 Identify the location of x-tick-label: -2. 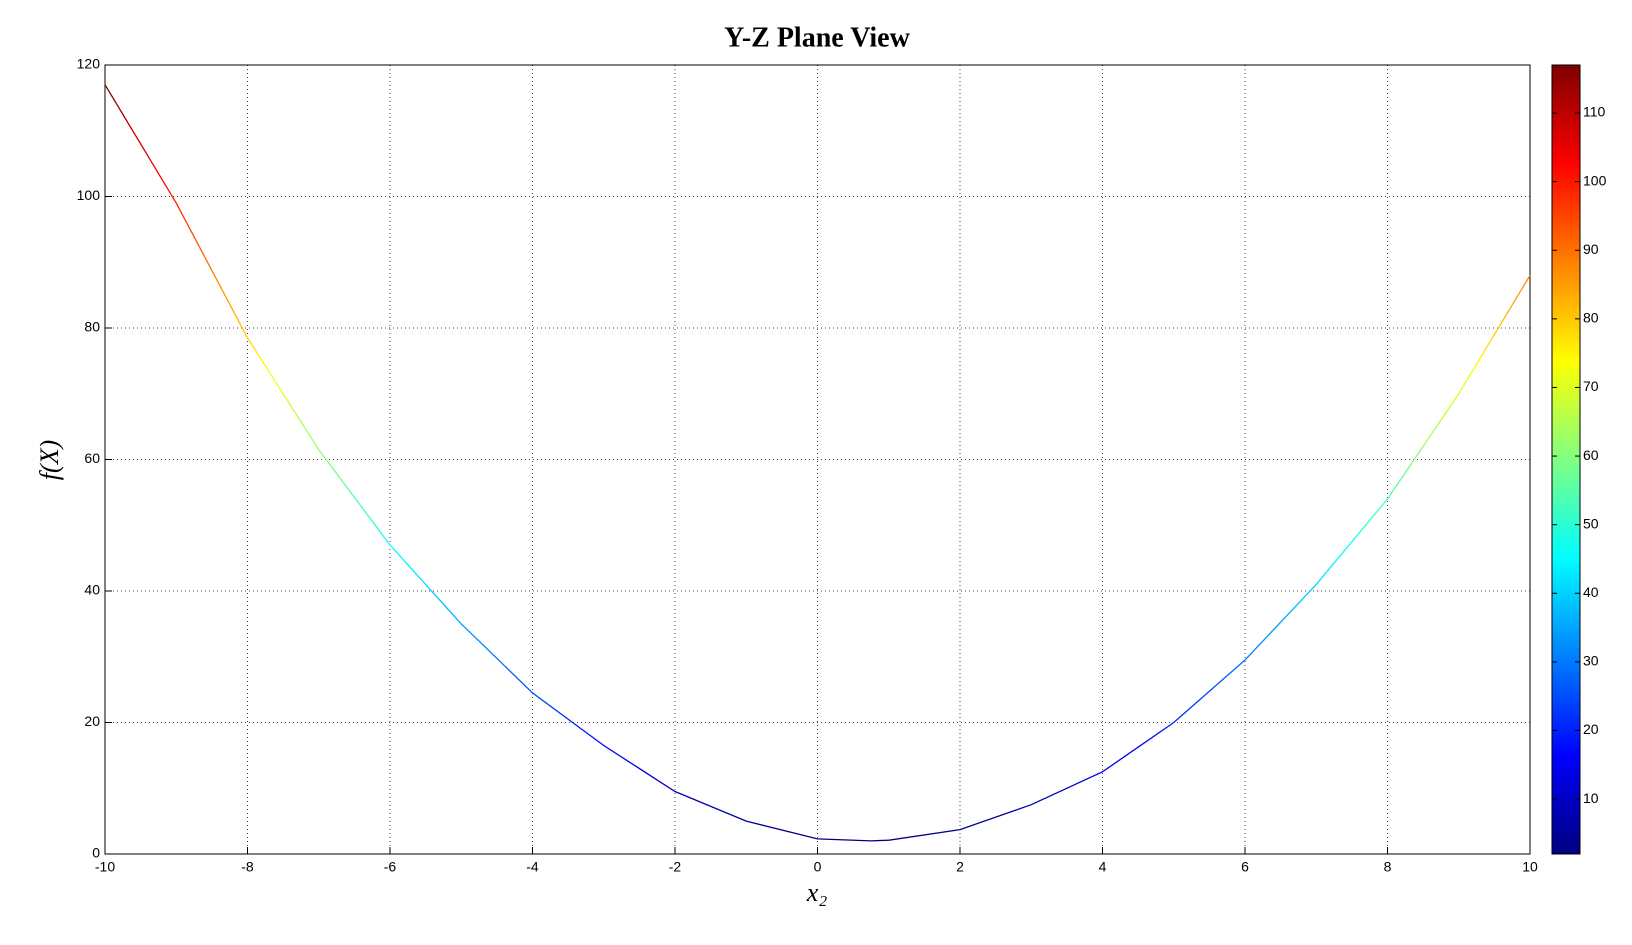
(675, 867).